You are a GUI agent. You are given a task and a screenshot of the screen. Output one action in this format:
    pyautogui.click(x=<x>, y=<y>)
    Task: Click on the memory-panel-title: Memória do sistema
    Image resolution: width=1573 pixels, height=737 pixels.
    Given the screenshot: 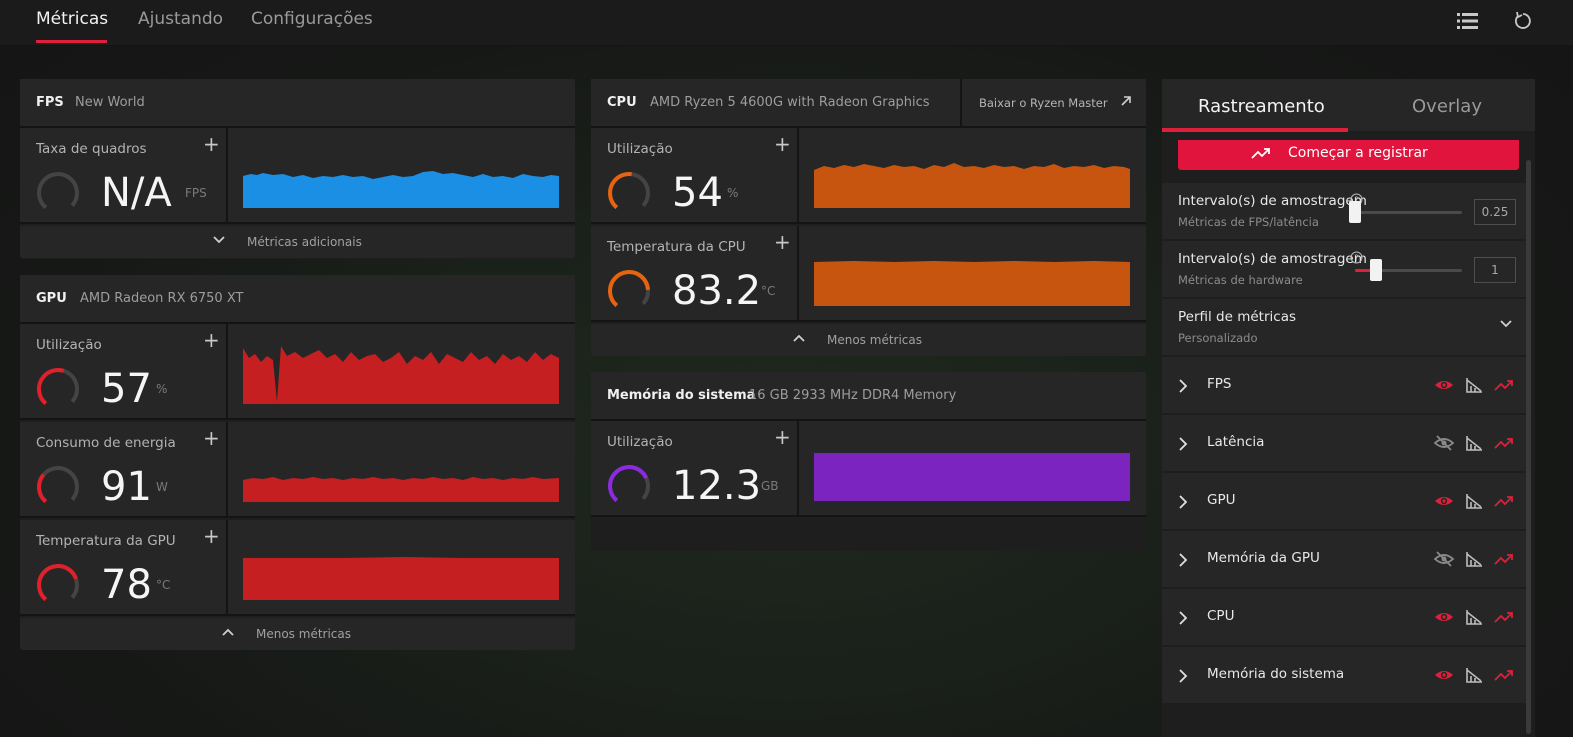 What is the action you would take?
    pyautogui.click(x=681, y=395)
    